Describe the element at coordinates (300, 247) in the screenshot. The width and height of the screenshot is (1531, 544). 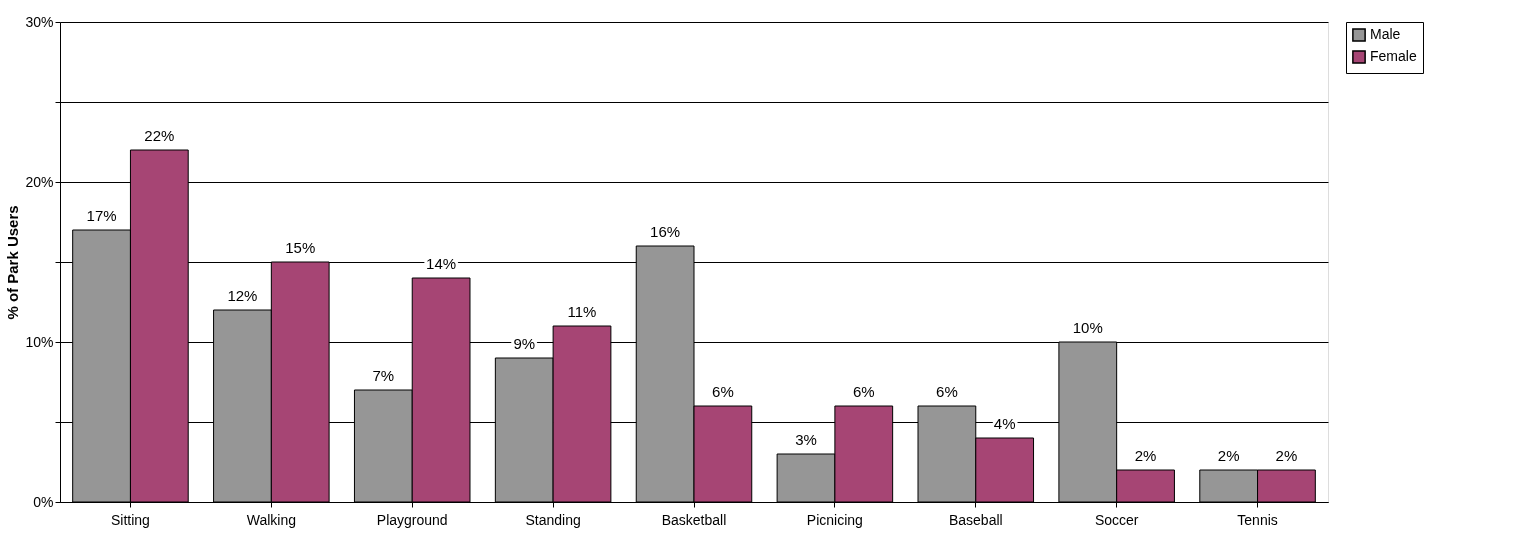
I see `data-label: 15%` at that location.